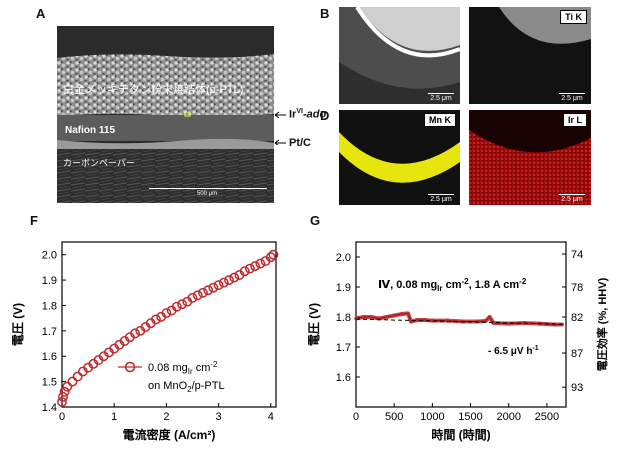 Image resolution: width=620 pixels, height=456 pixels. What do you see at coordinates (343, 378) in the screenshot?
I see `chart-g-ytick-label: 1.6` at bounding box center [343, 378].